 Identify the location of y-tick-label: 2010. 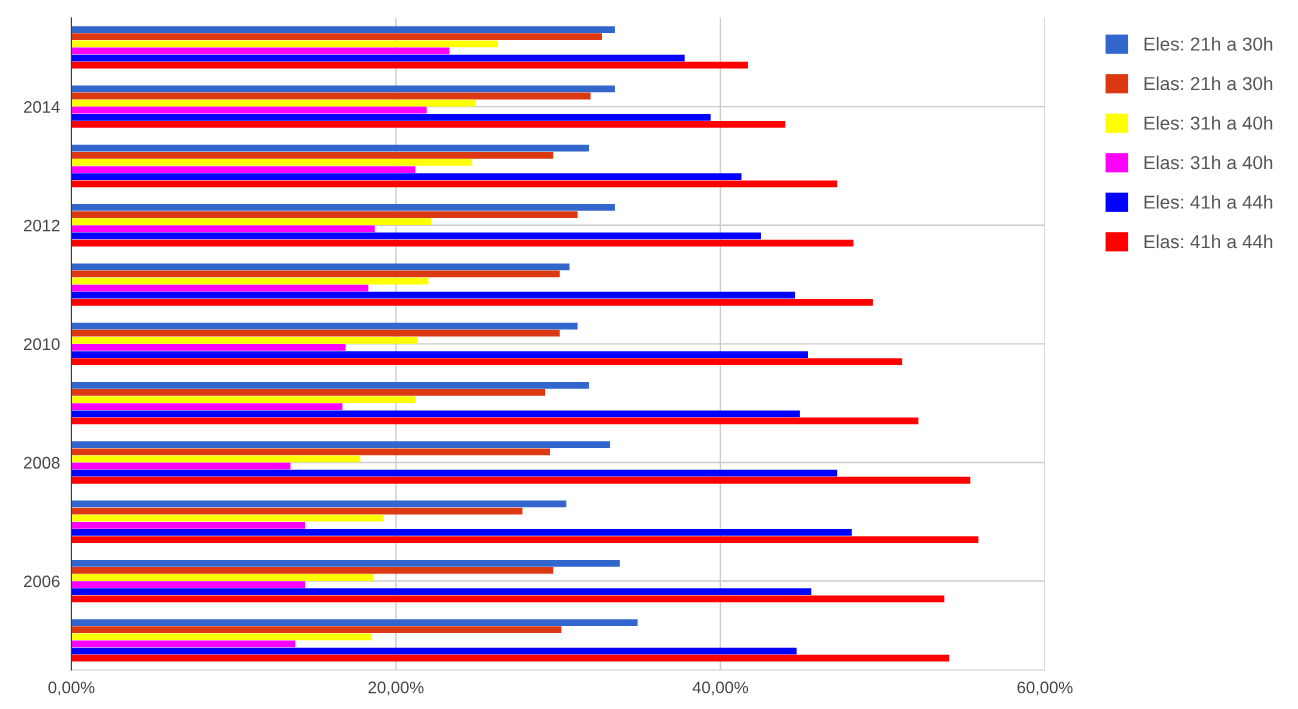
(42, 344).